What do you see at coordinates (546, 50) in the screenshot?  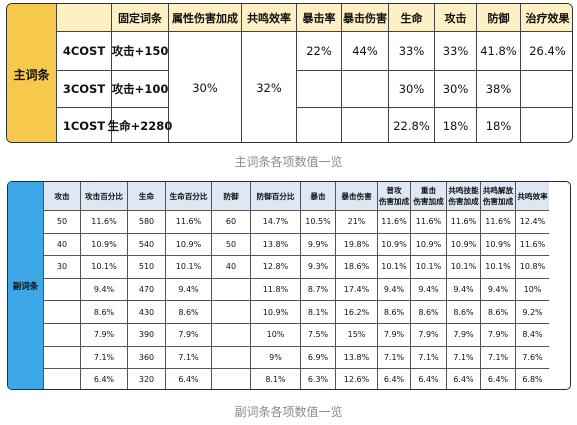 I see `main-data-cell: 26.4%` at bounding box center [546, 50].